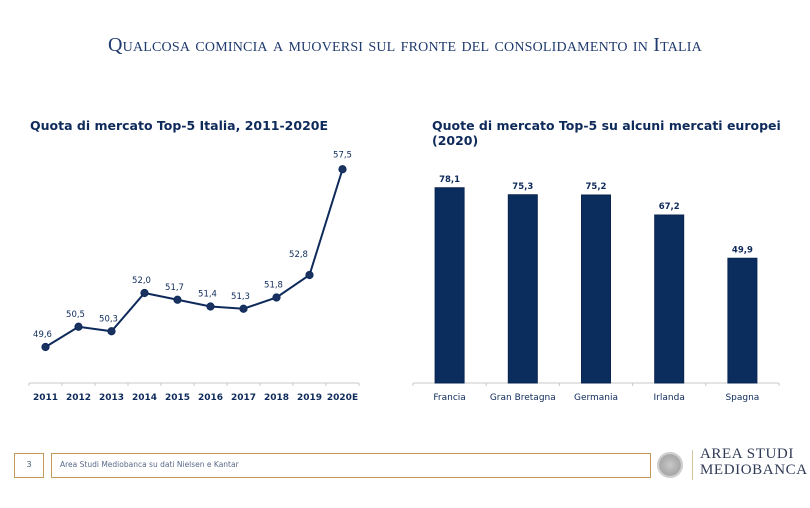 This screenshot has width=810, height=508. Describe the element at coordinates (45, 398) in the screenshot. I see `x-tick-label: 2011` at that location.